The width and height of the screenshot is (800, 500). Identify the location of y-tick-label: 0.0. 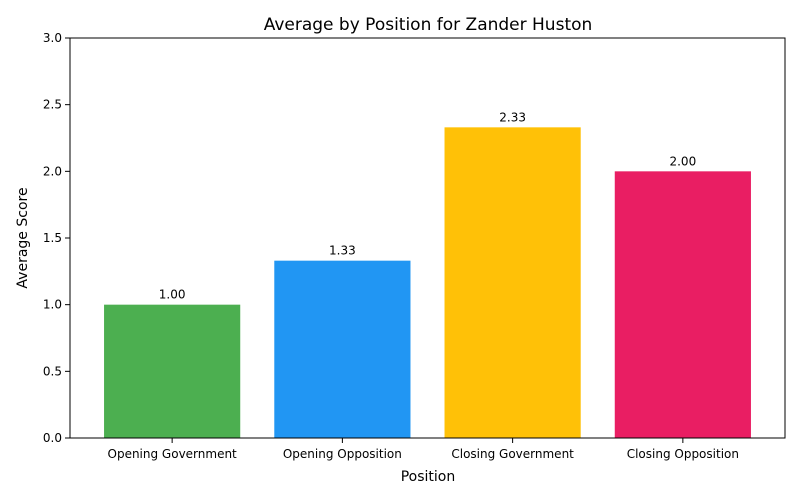
(52, 438).